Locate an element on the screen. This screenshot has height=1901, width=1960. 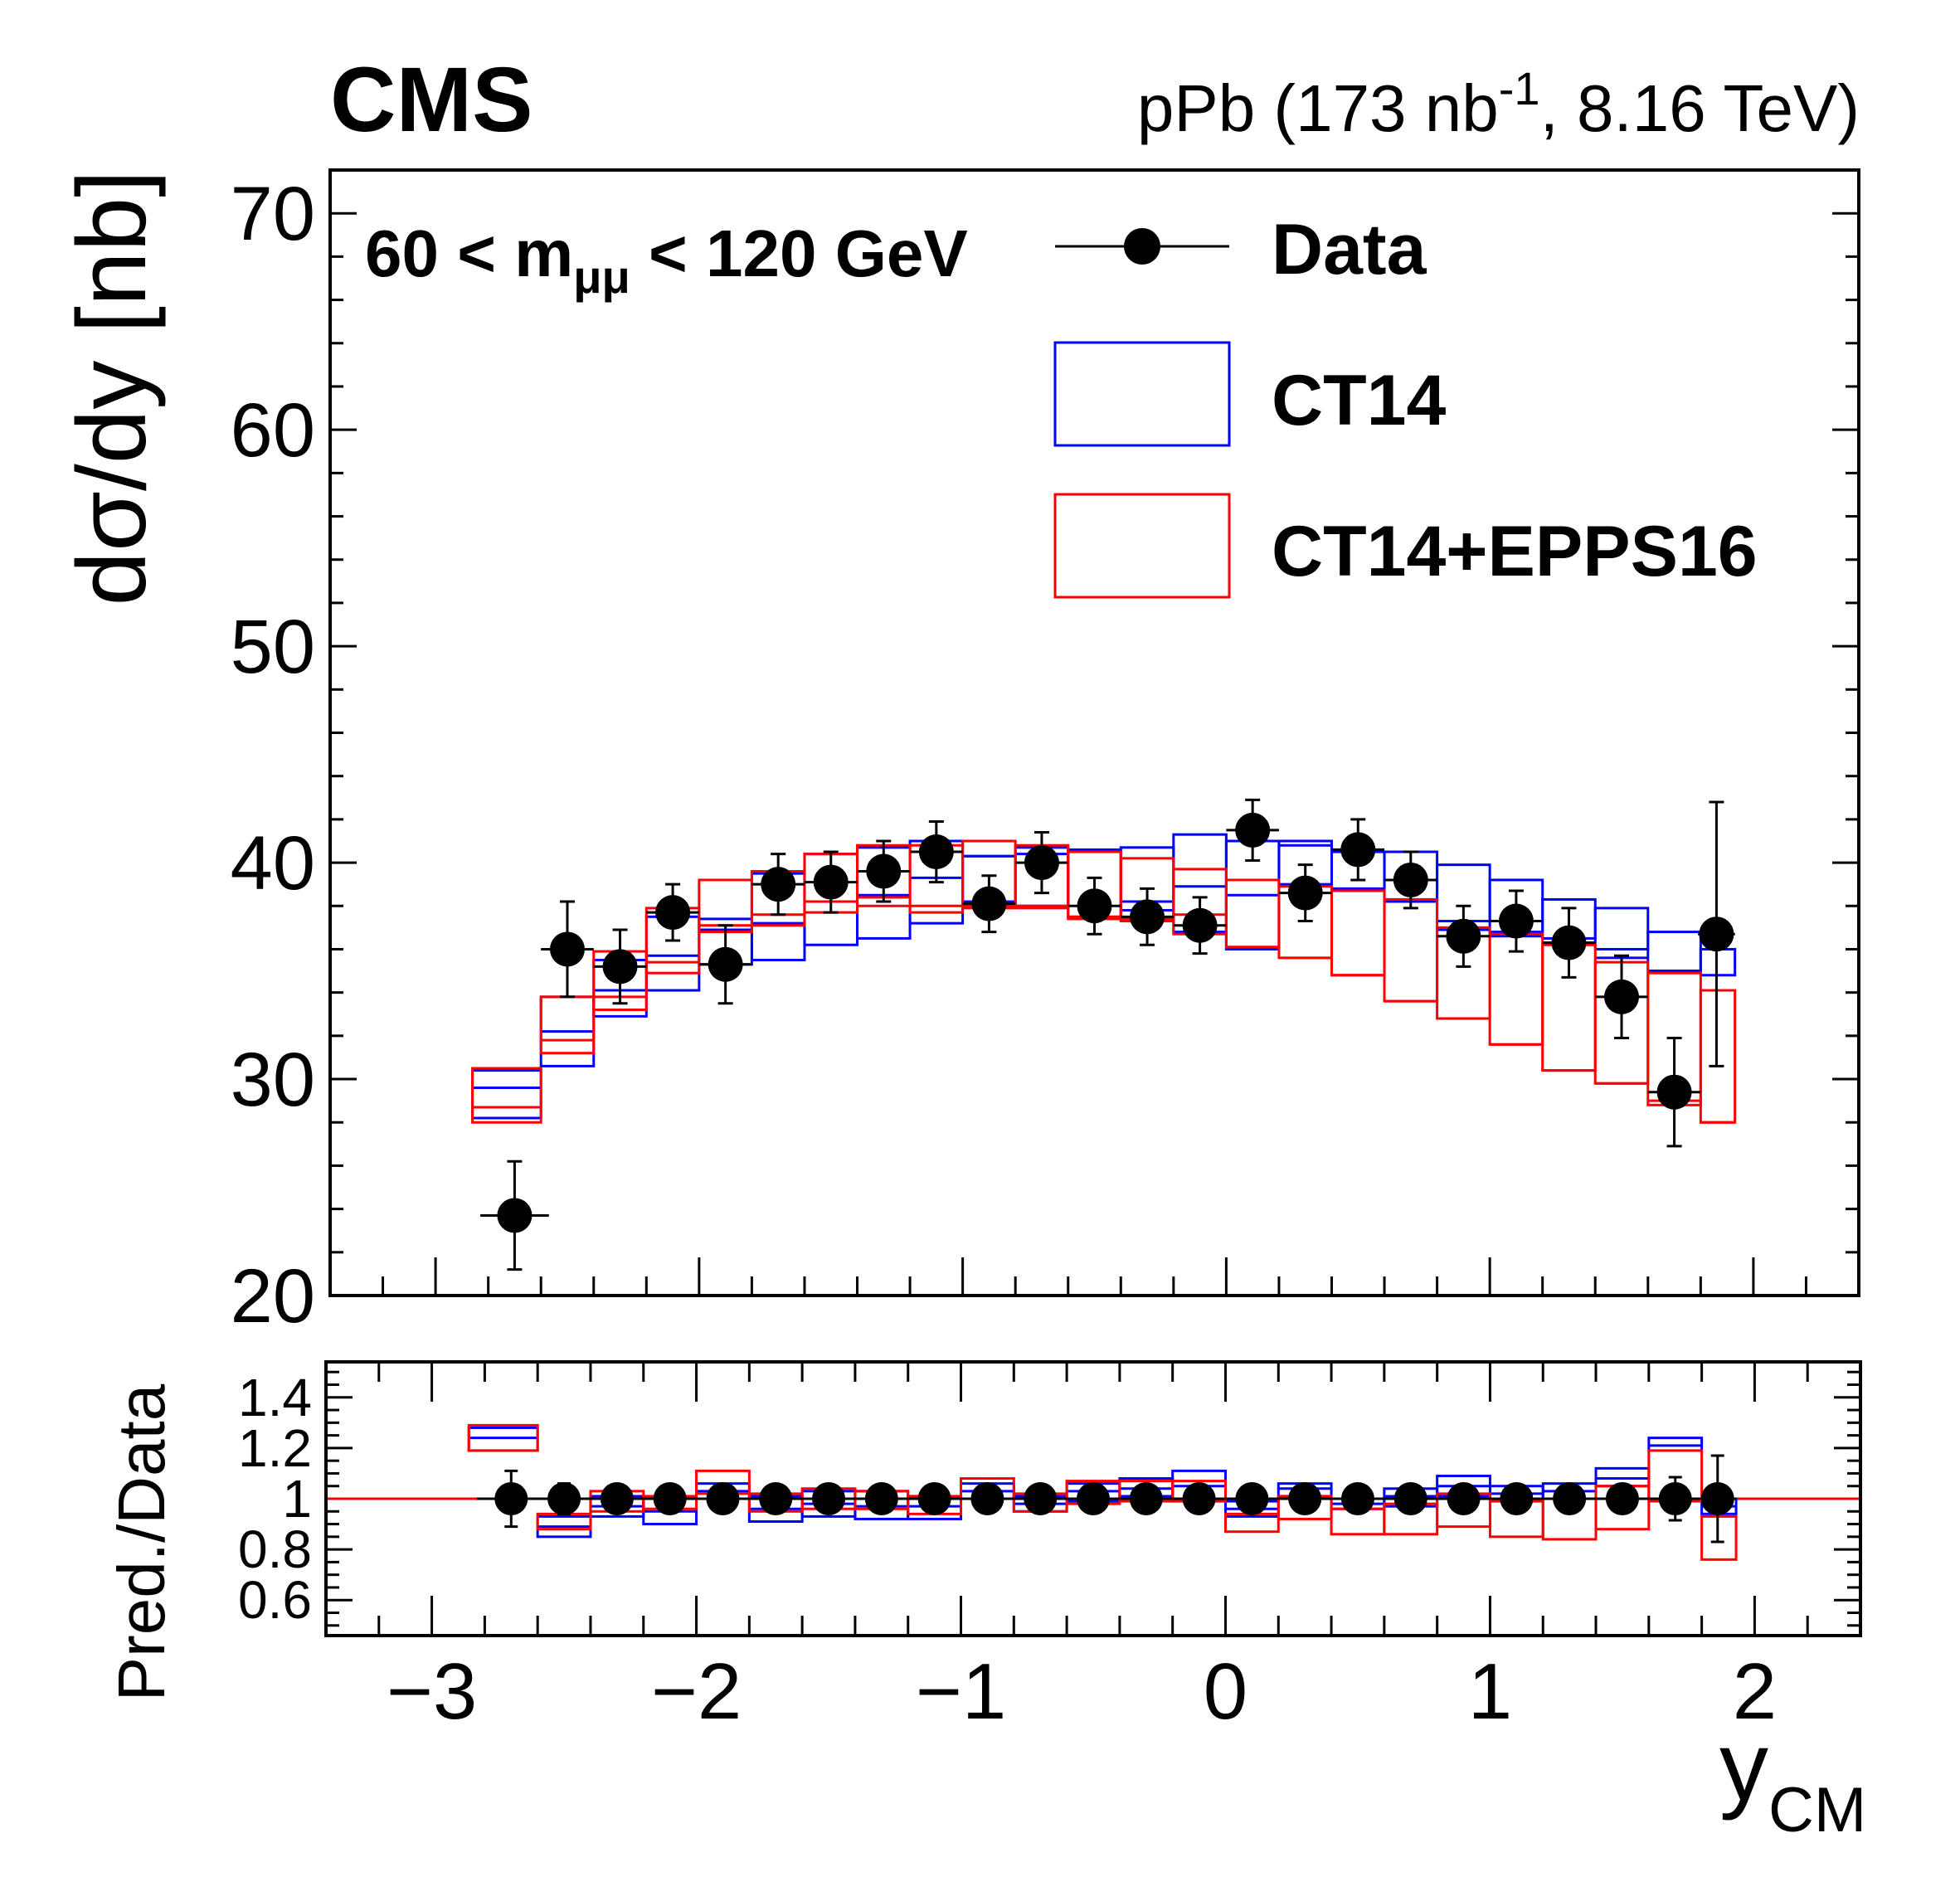
ct14-epps16-bands is located at coordinates (1104, 982).